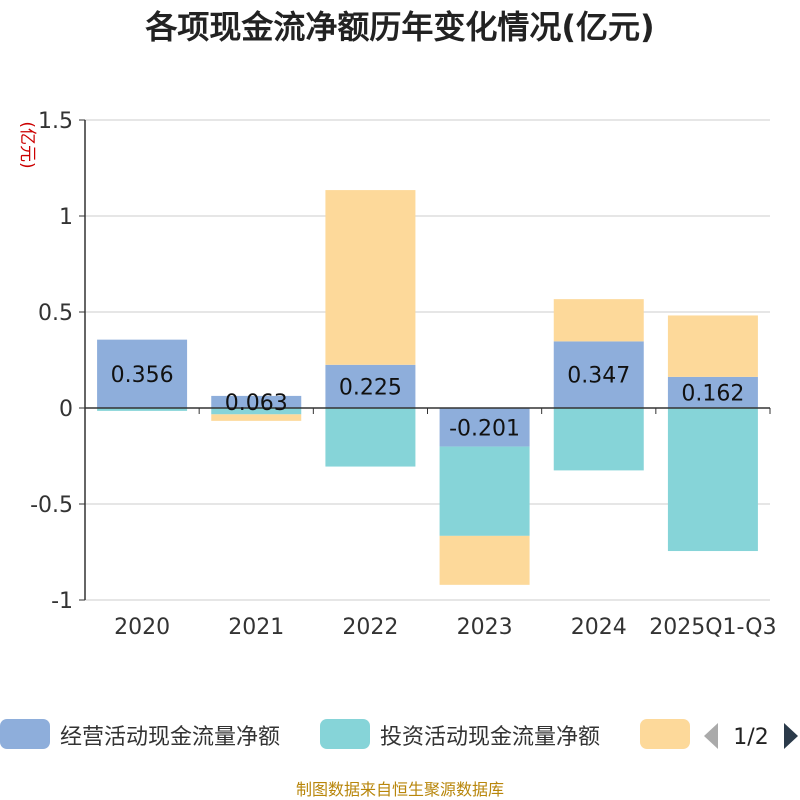 The width and height of the screenshot is (800, 800). I want to click on chart-title: 各项现金流净额历年变化情况(亿元), so click(399, 27).